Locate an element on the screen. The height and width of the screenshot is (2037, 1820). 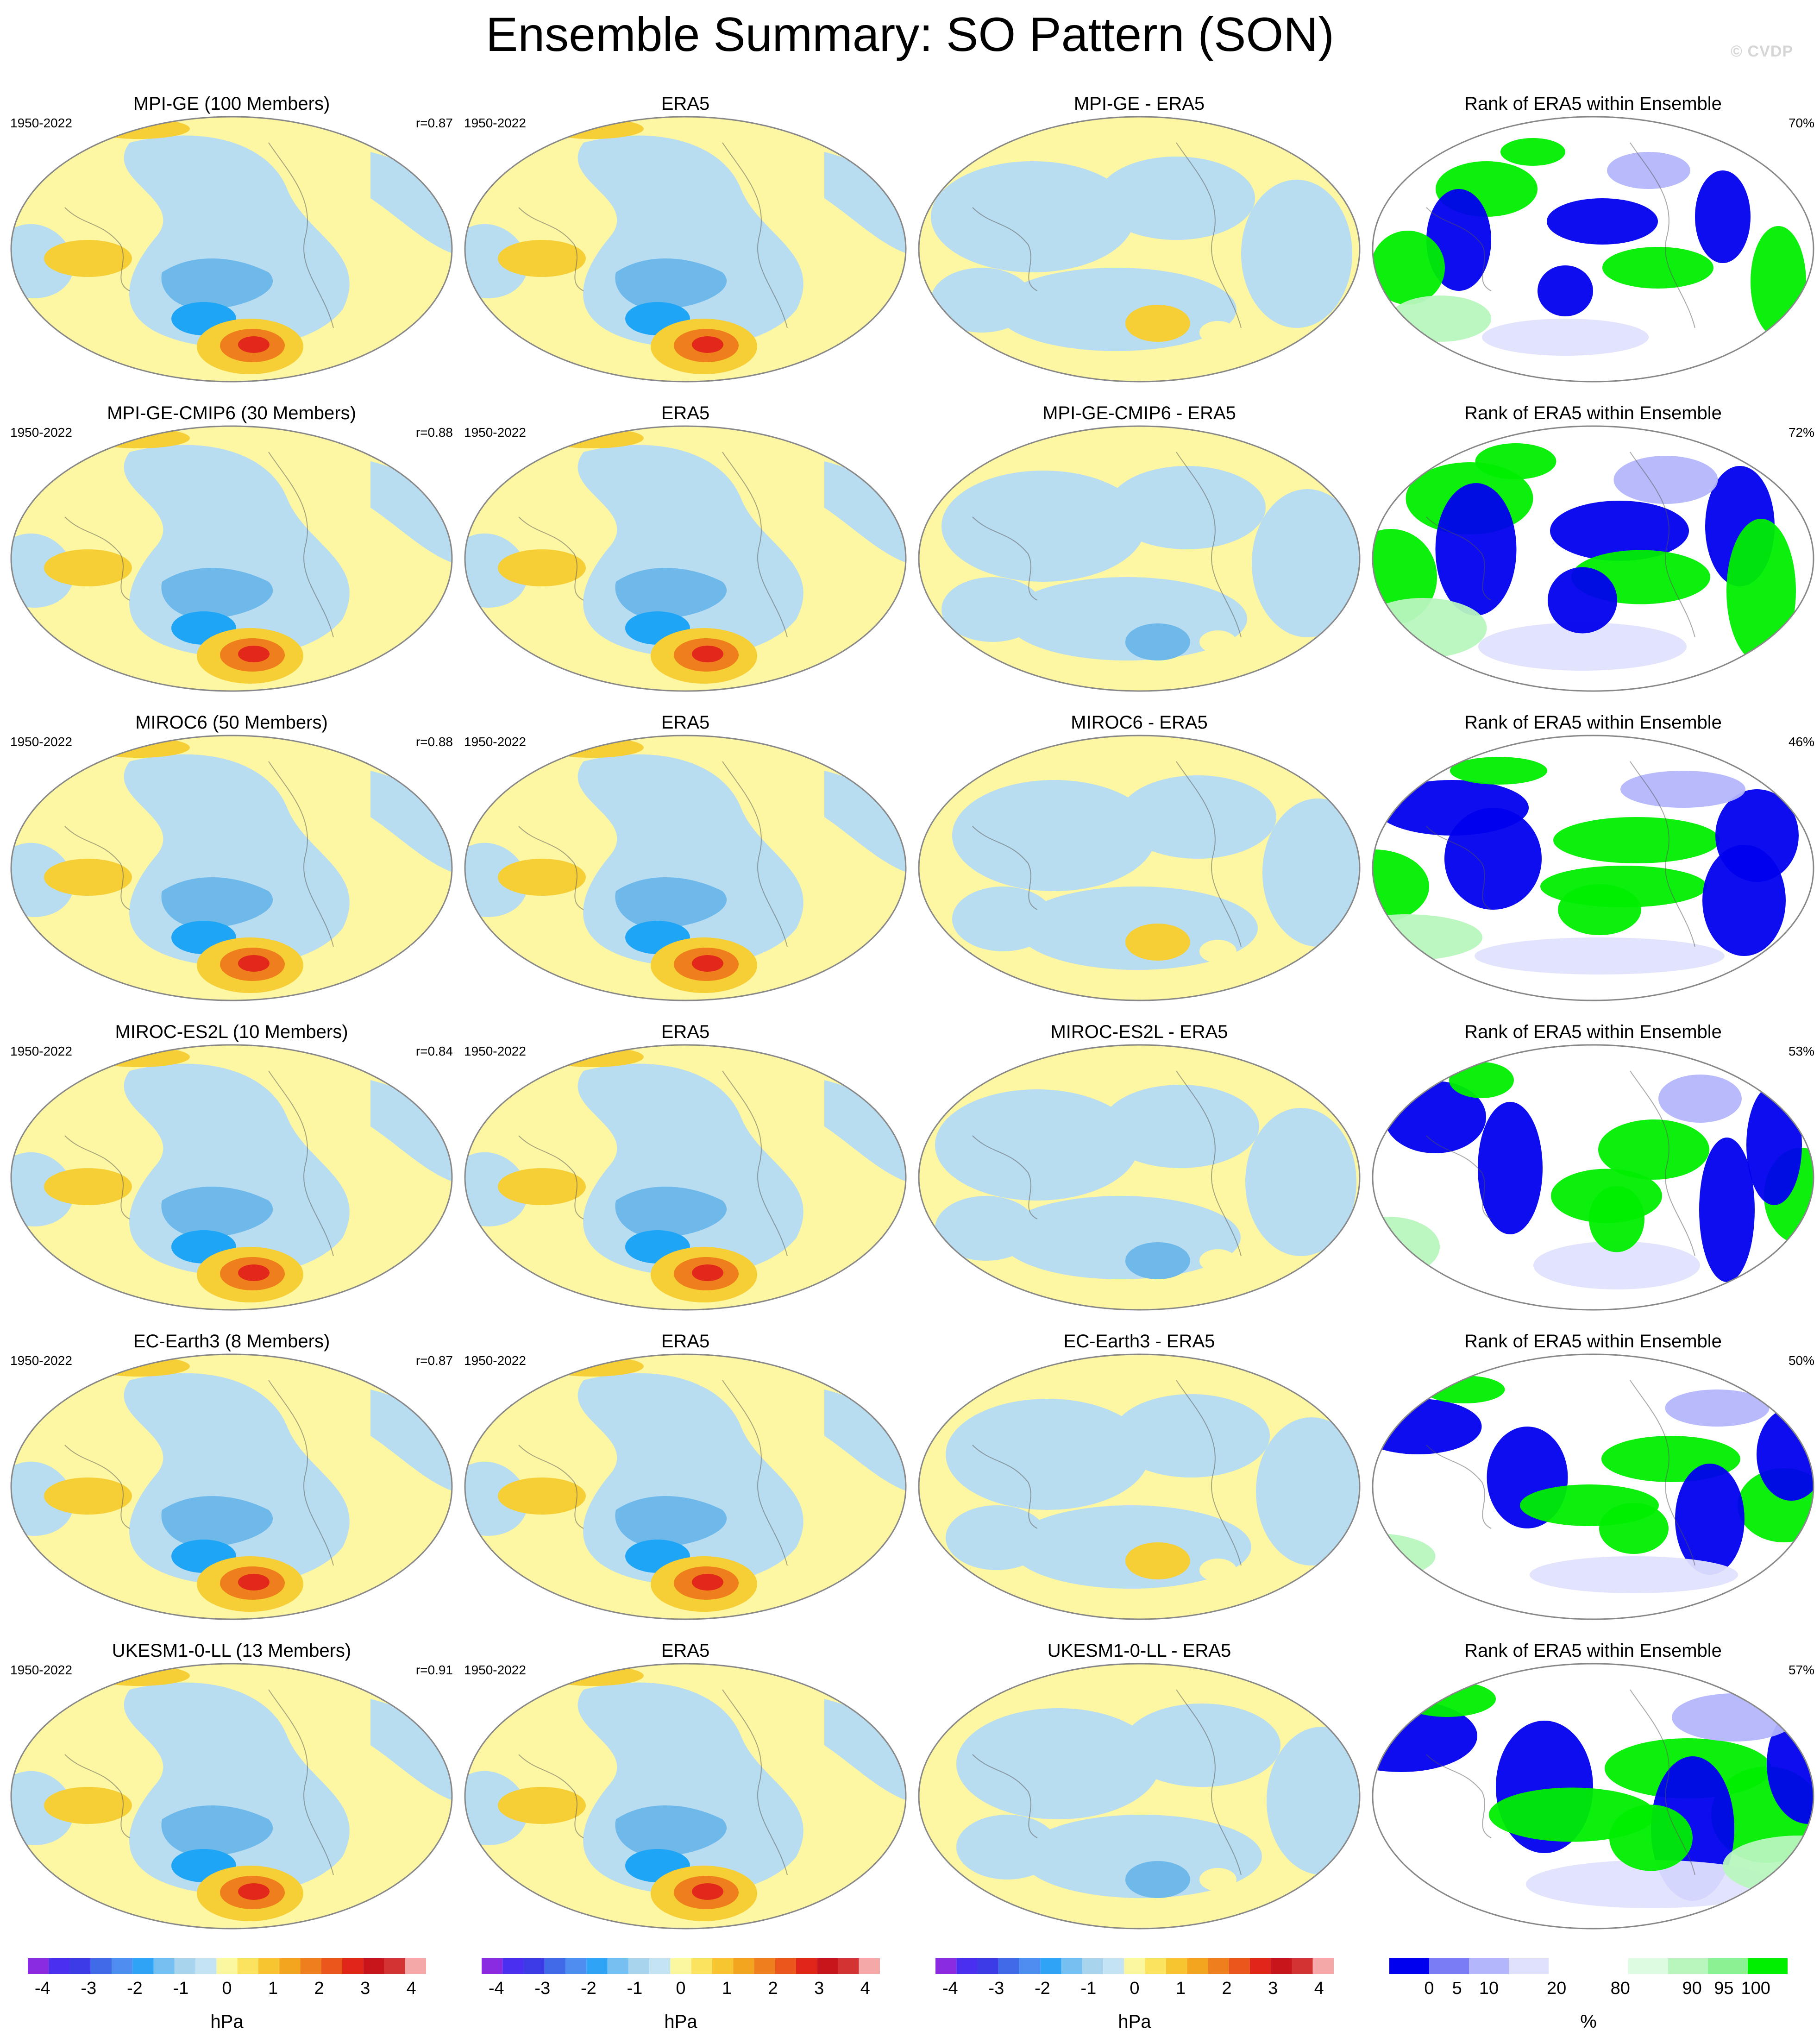
rank-percent-label: 46% is located at coordinates (1801, 742).